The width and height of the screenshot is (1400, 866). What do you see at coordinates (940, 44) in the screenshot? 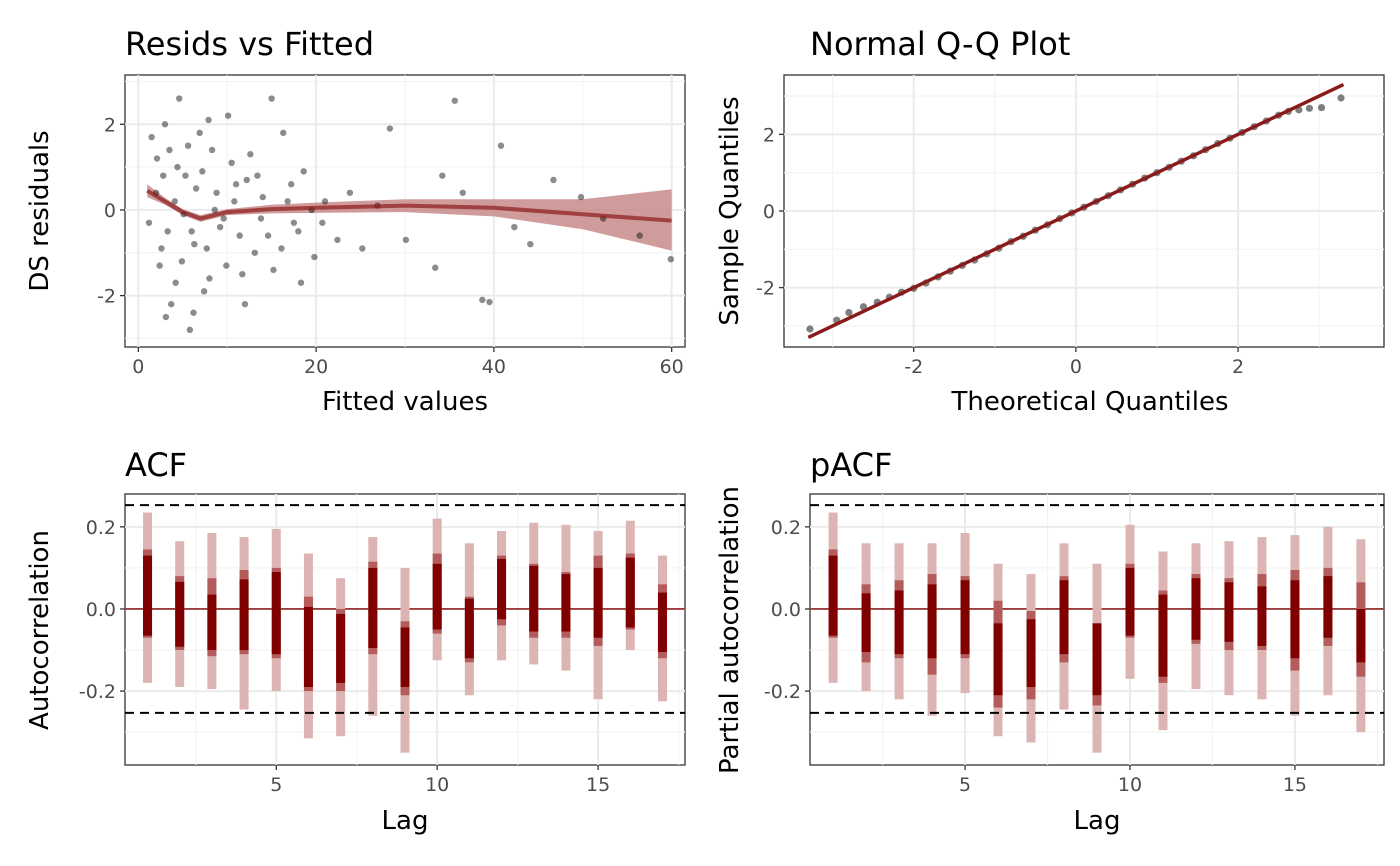
I see `qq-title: Normal Q-Q Plot` at bounding box center [940, 44].